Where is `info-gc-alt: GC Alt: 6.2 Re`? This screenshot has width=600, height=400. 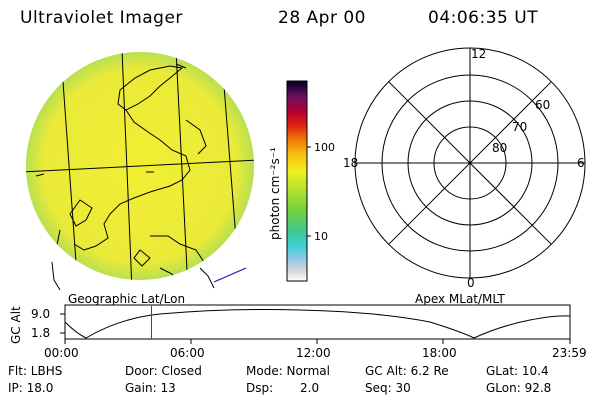
info-gc-alt: GC Alt: 6.2 Re is located at coordinates (407, 371).